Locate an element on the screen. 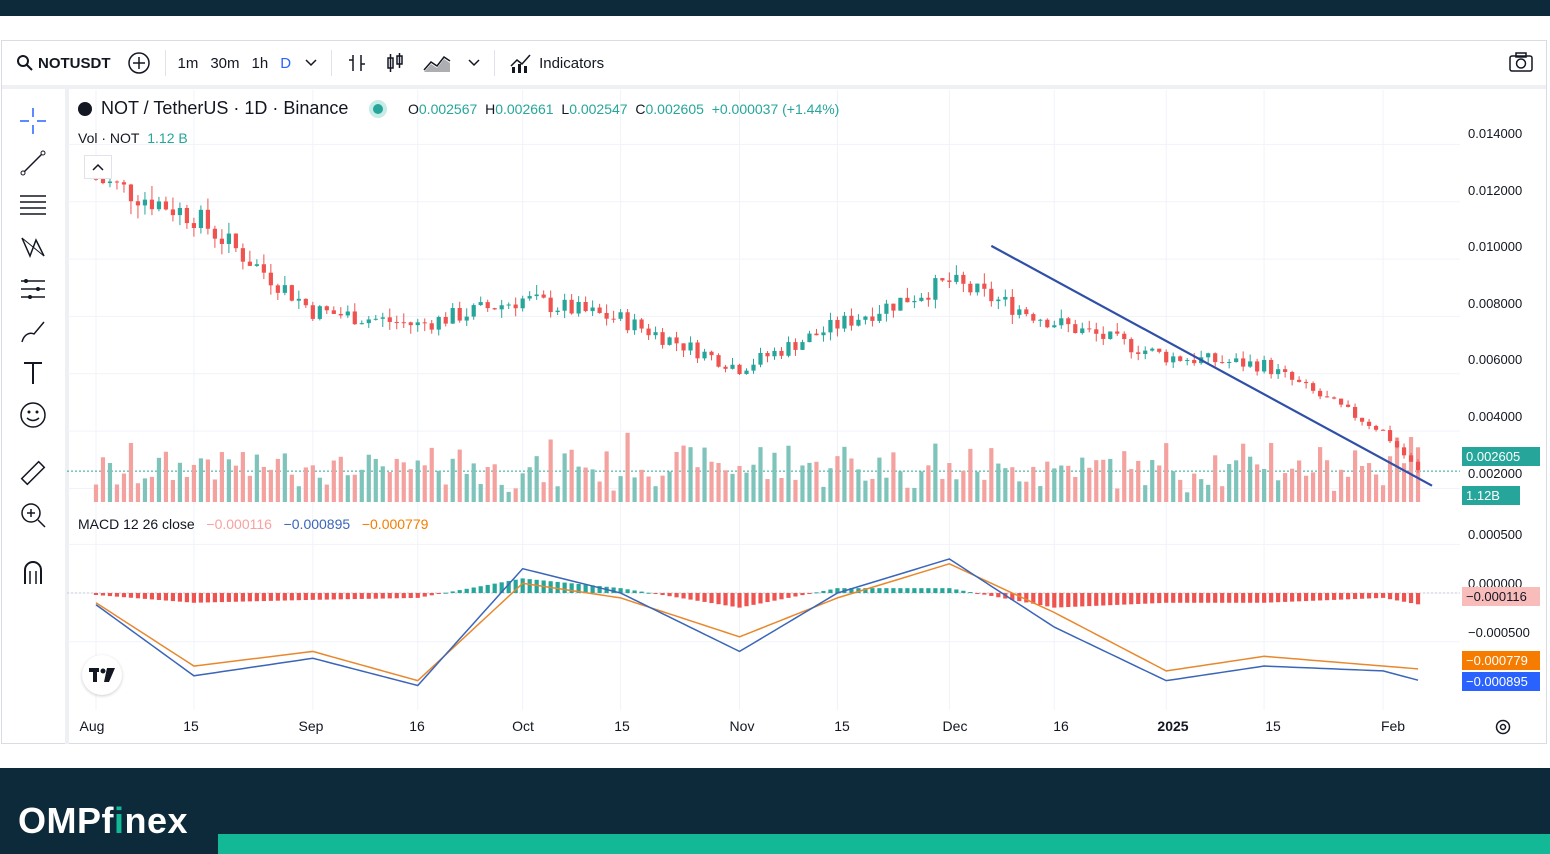 The height and width of the screenshot is (854, 1550). interval-1h: 1h is located at coordinates (260, 63).